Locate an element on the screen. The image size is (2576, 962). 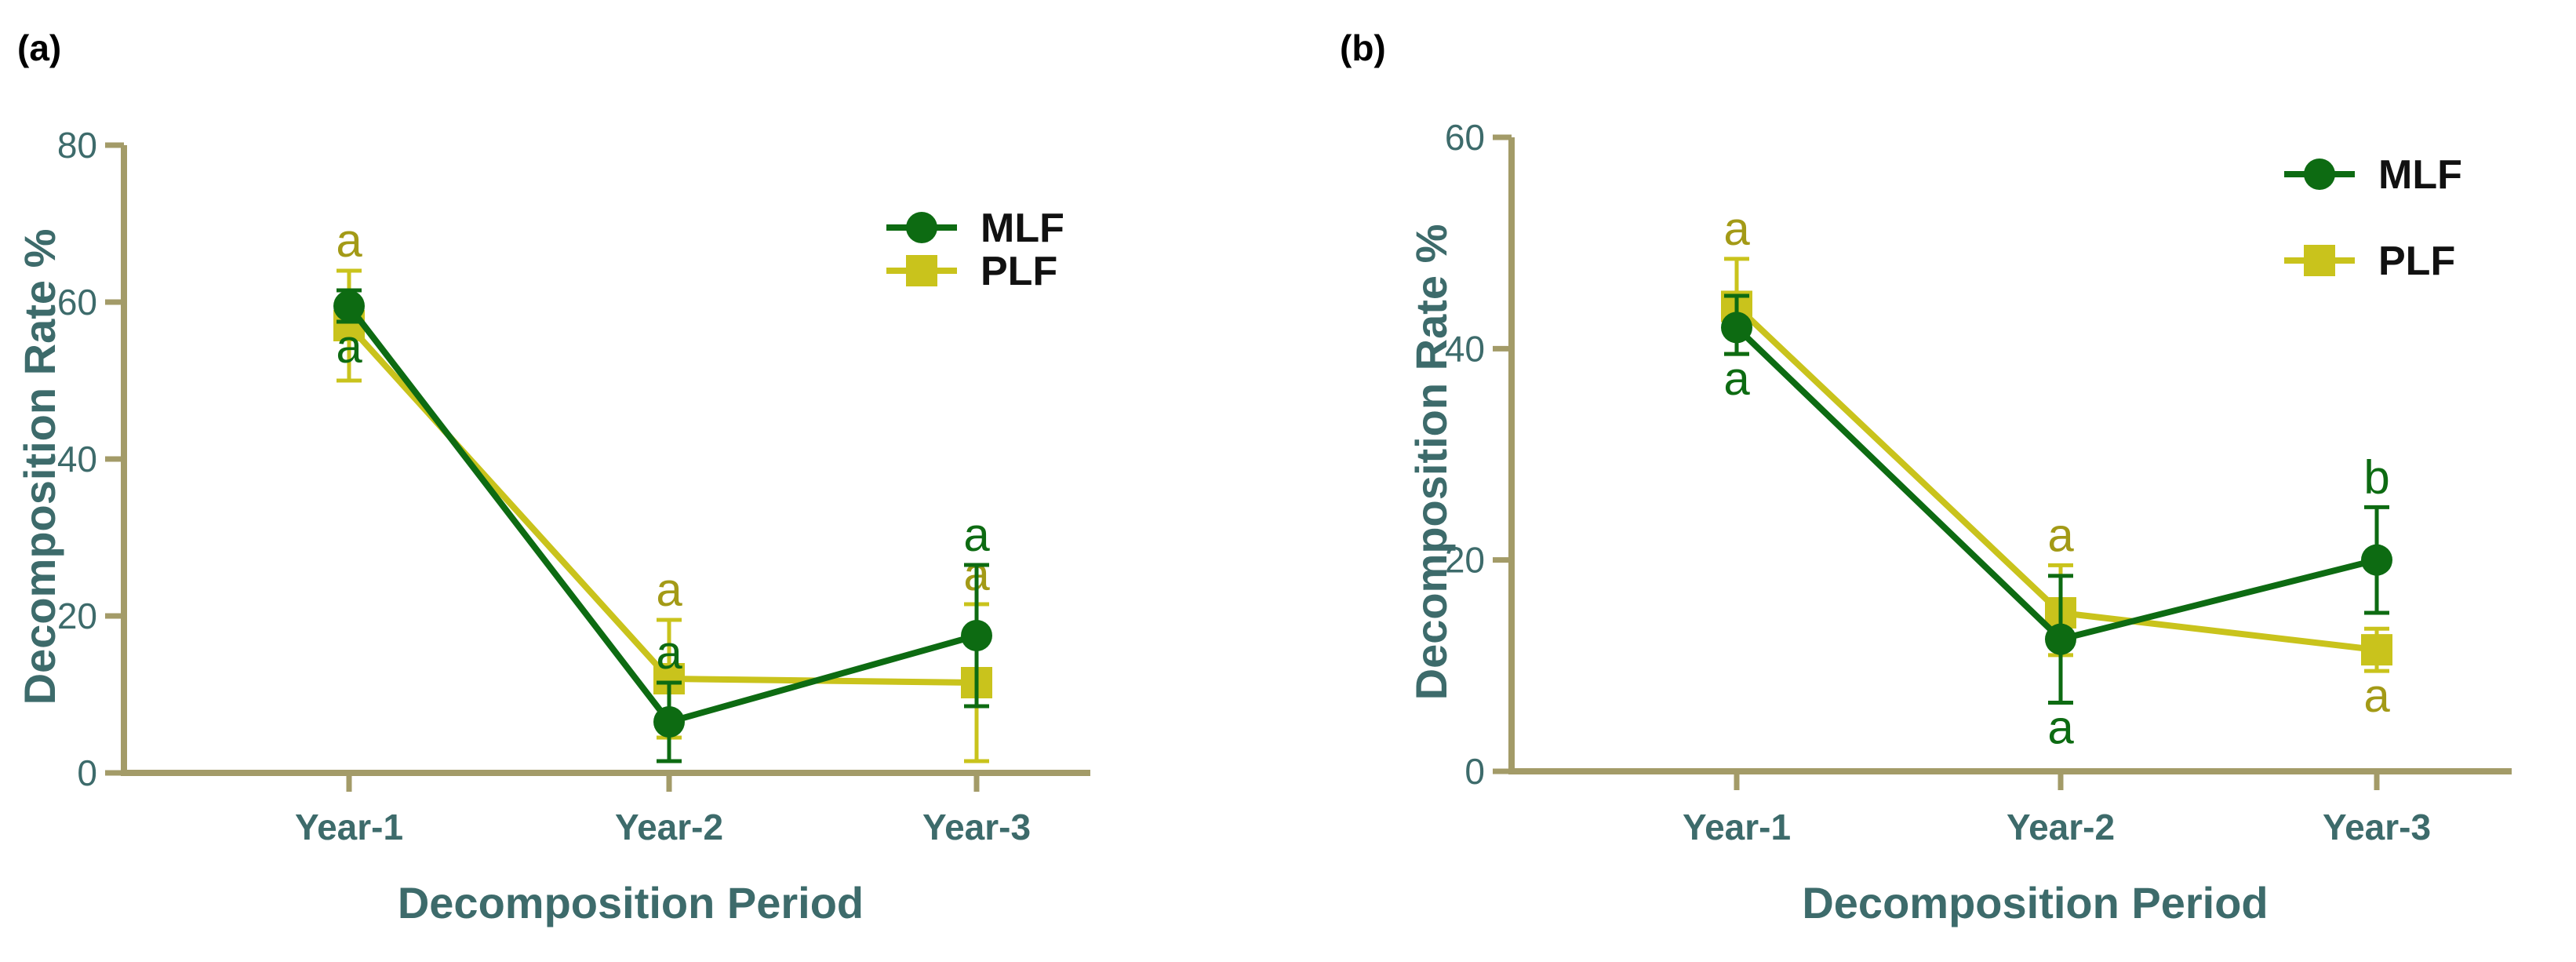
significance-letter: b is located at coordinates (2376, 476).